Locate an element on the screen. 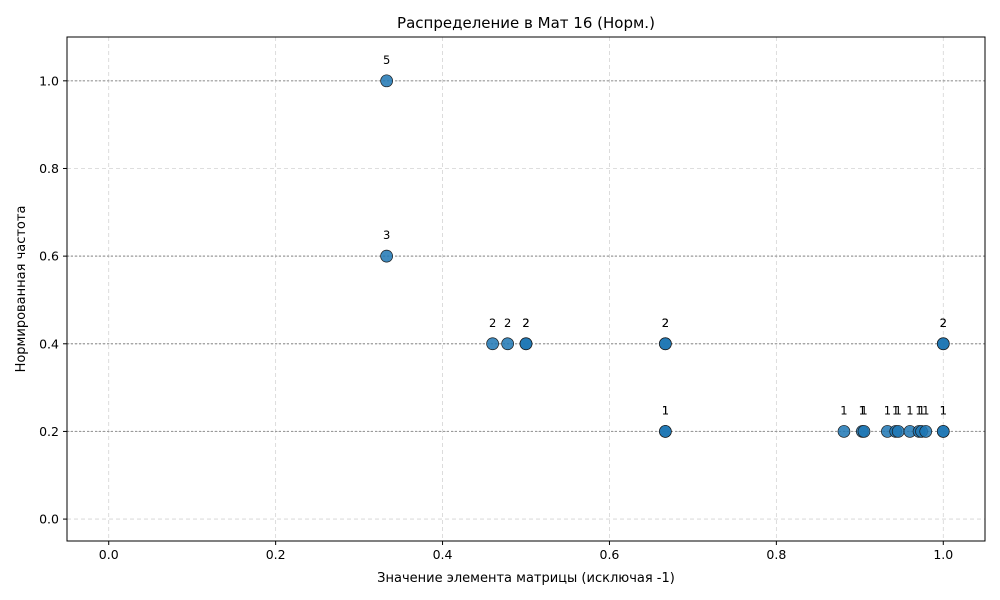 Image resolution: width=1000 pixels, height=600 pixels. chart-title: Распределение в Мат 16 (Норм.) is located at coordinates (526, 23).